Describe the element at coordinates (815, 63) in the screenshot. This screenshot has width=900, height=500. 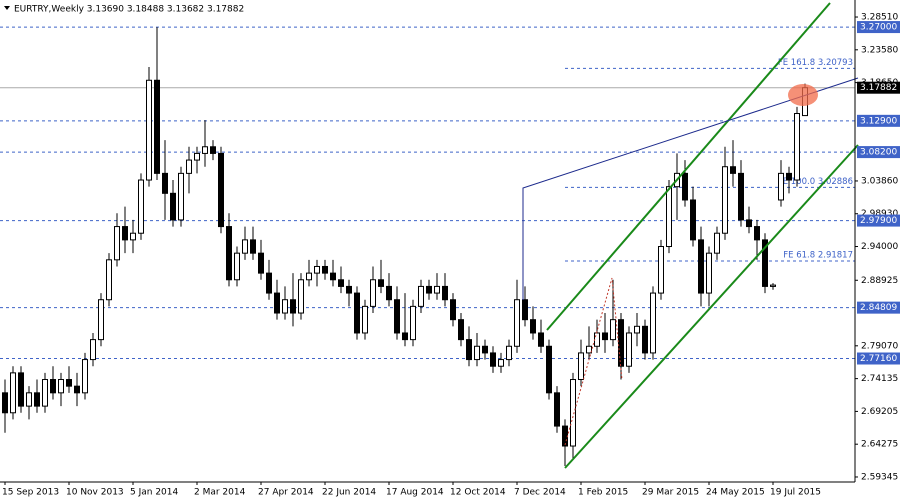
I see `fib-label: FE 161.8 3.20793` at that location.